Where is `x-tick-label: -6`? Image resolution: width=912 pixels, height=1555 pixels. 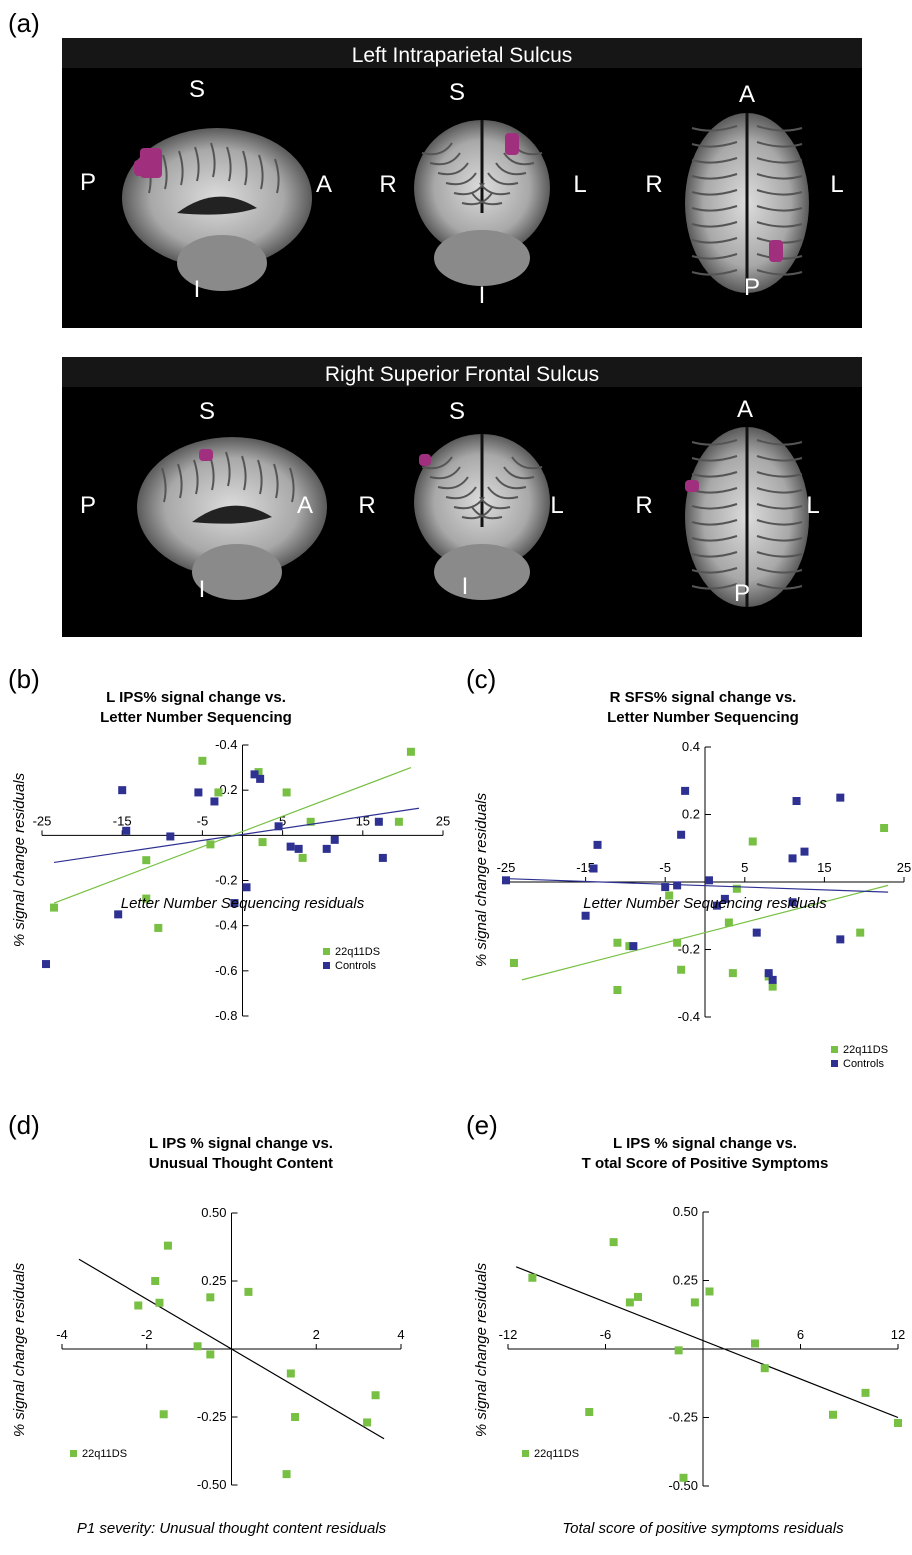 x-tick-label: -6 is located at coordinates (606, 1334).